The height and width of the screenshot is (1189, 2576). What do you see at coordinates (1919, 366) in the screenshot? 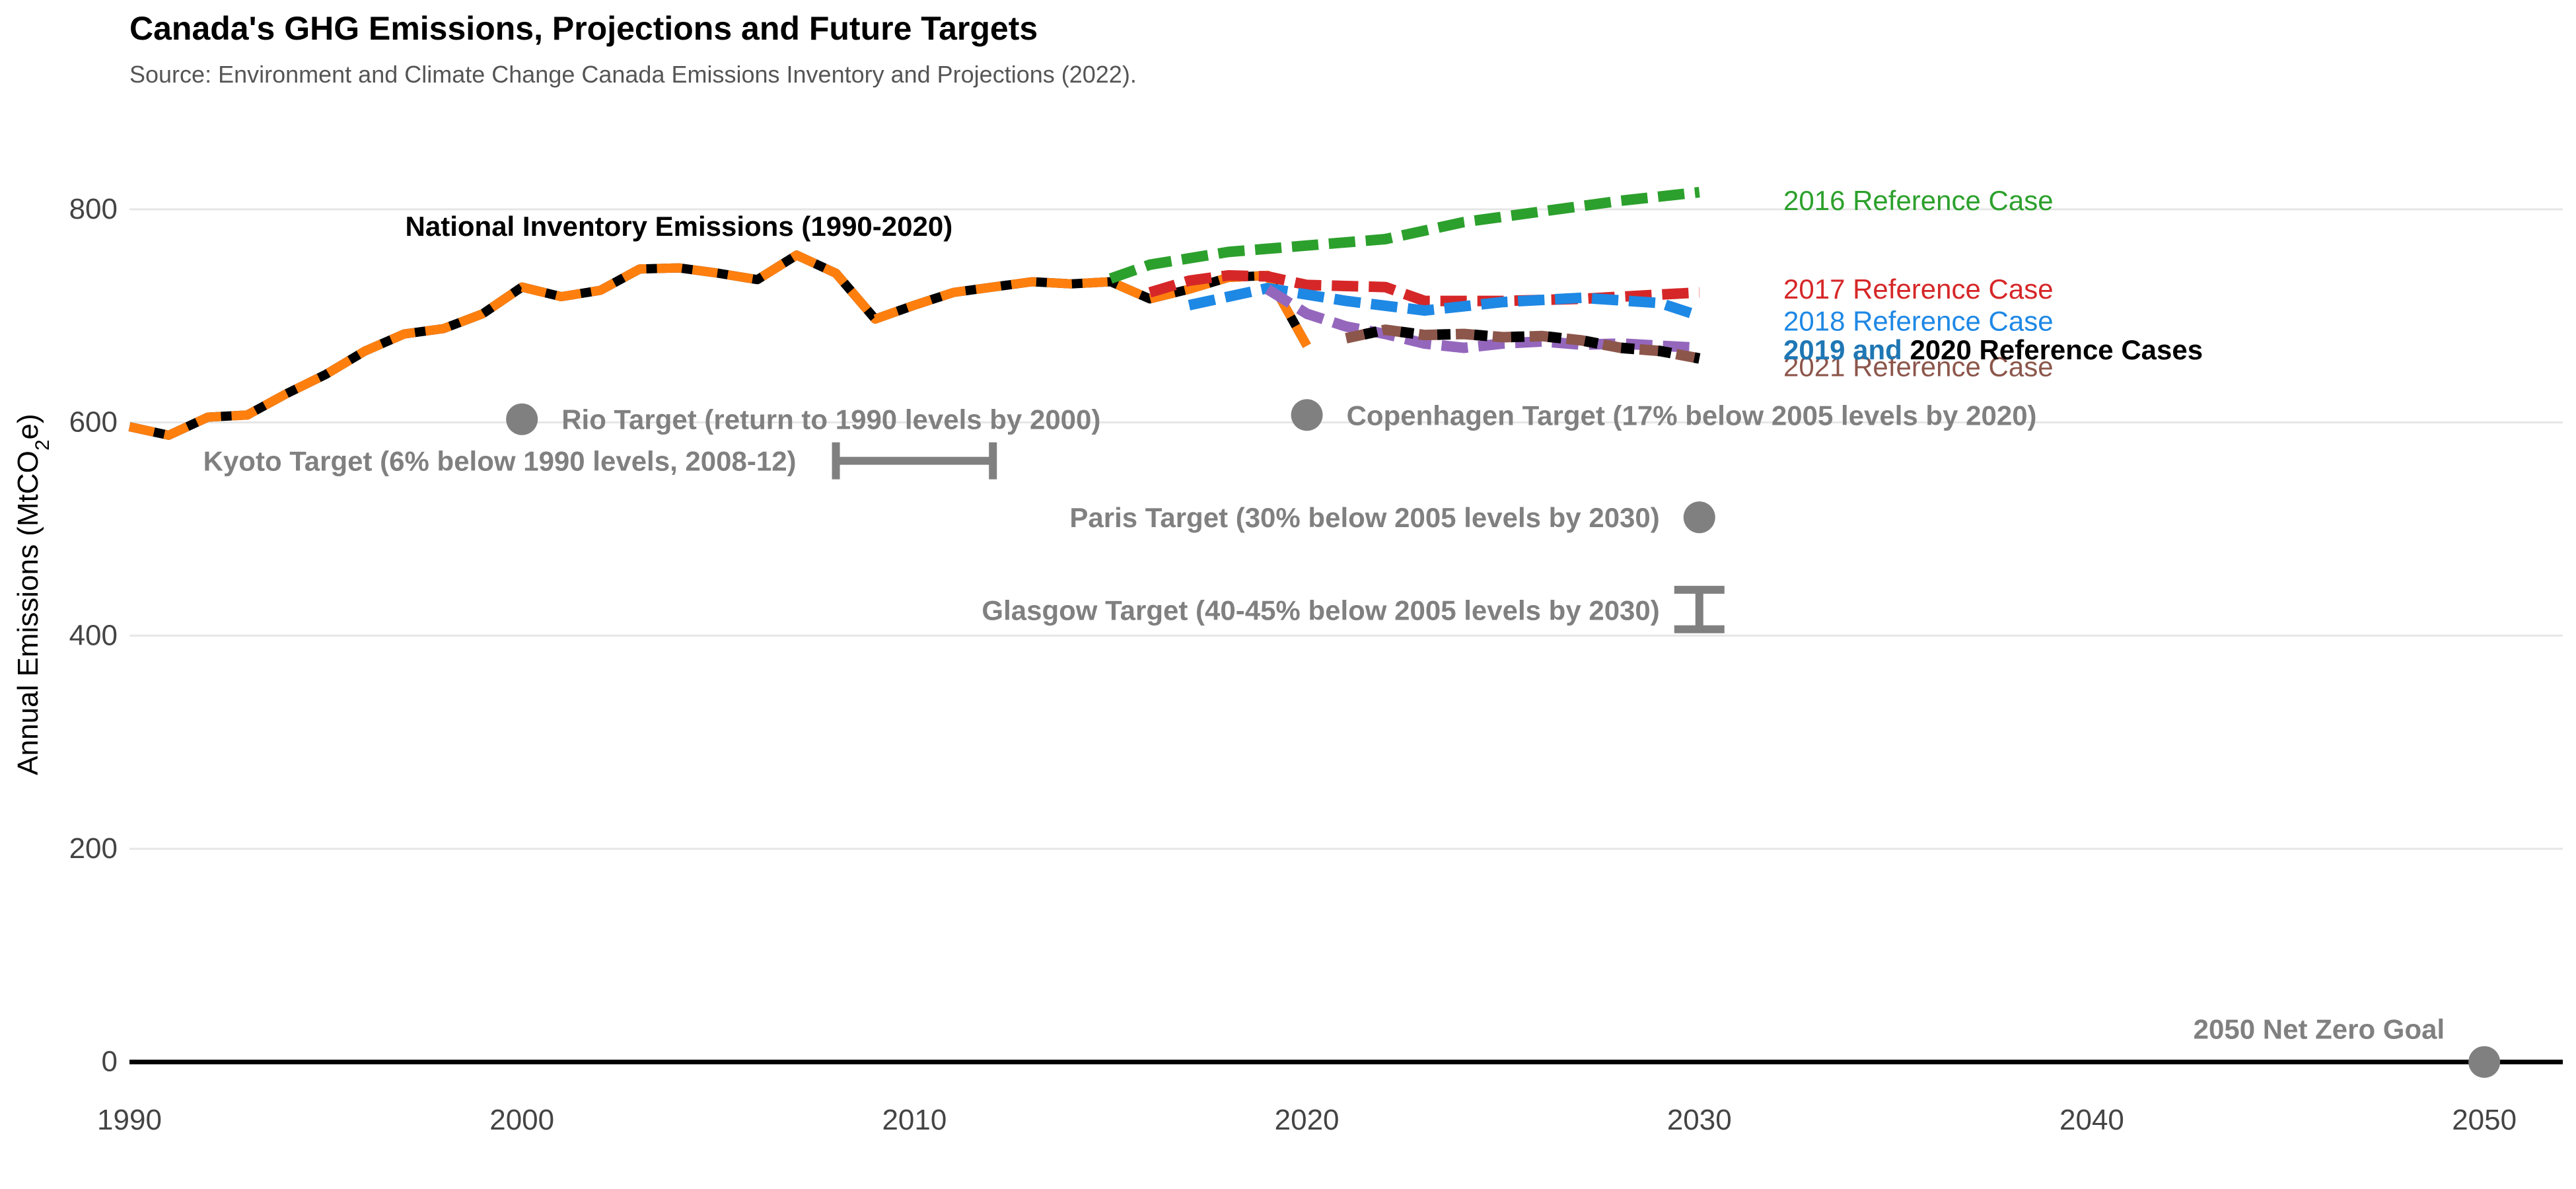
I see `series-label-4: 2021 Reference Case` at bounding box center [1919, 366].